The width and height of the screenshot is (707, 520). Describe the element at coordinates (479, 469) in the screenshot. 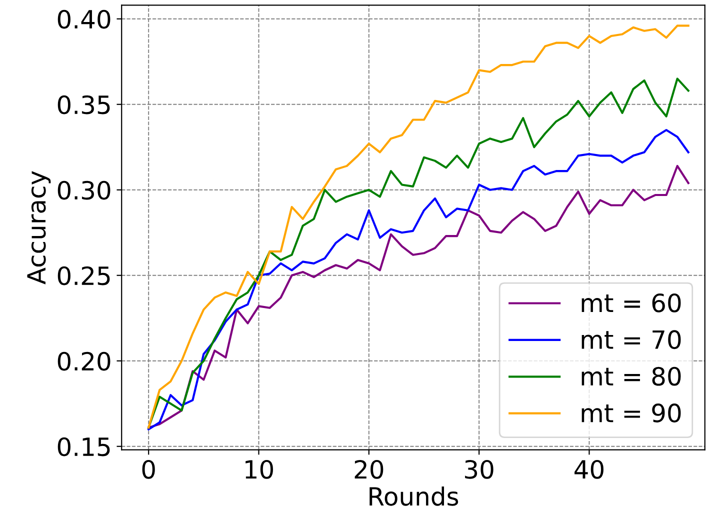

I see `x-tick-label: 30` at that location.